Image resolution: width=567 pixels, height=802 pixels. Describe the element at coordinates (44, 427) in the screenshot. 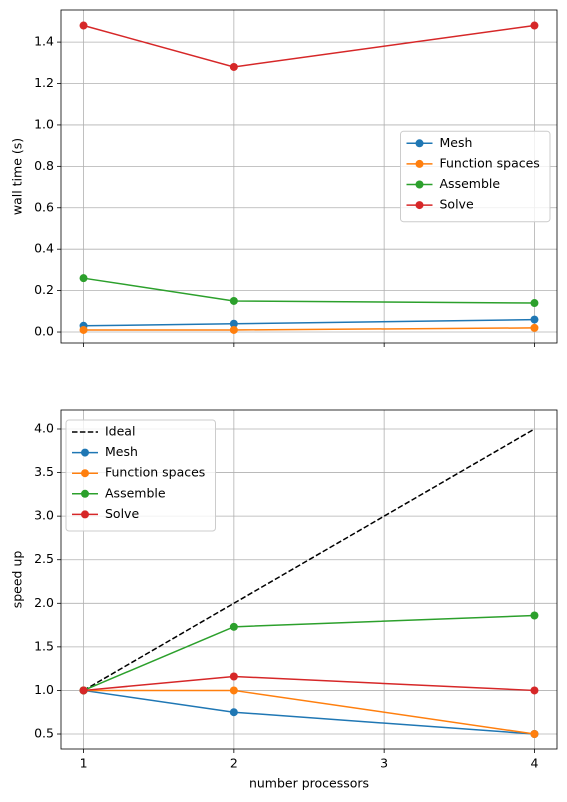

I see `y-tick-label: 4.0` at that location.